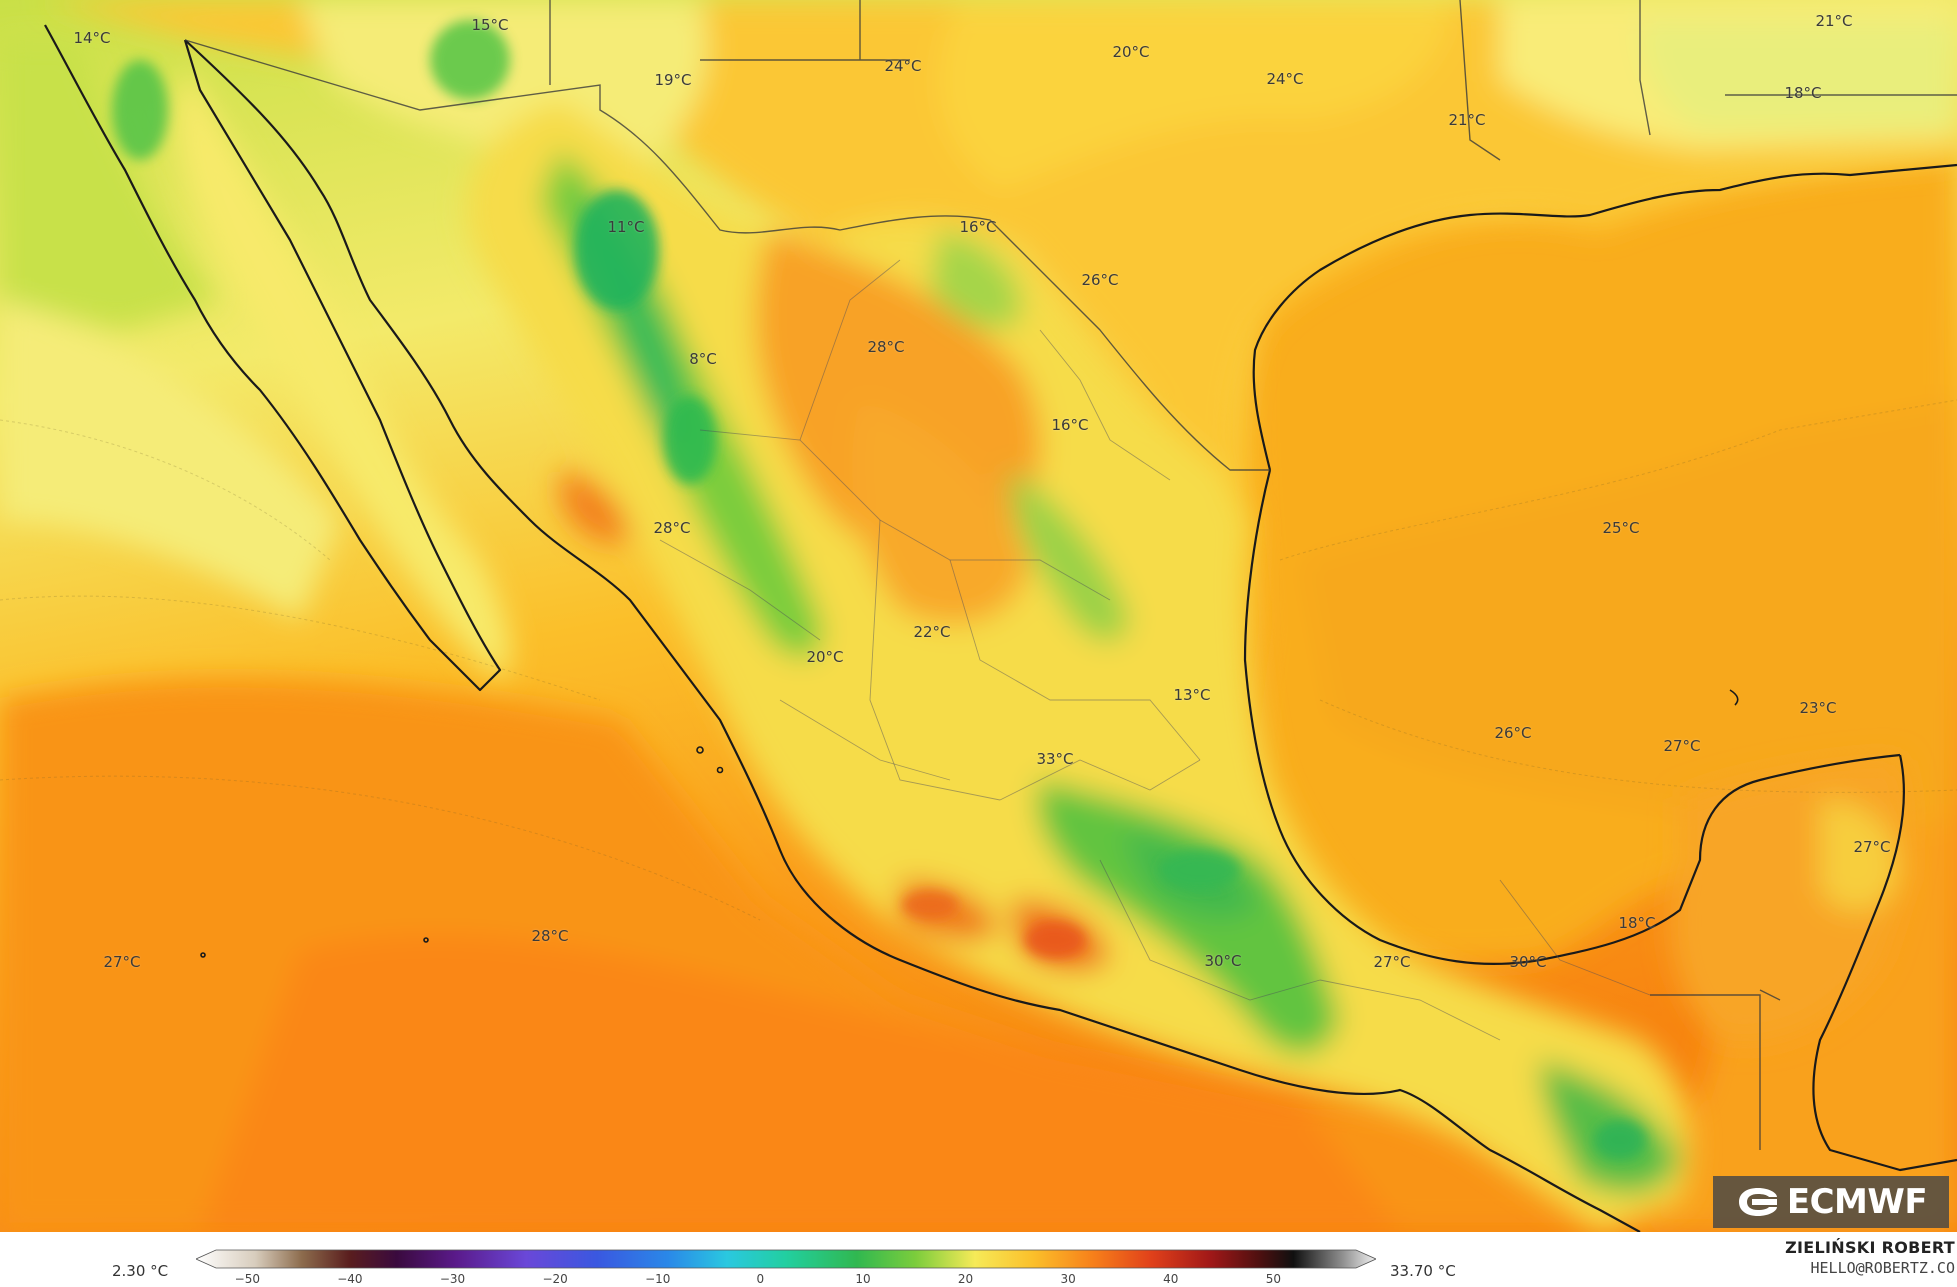 The width and height of the screenshot is (1957, 1287). I want to click on ecmwf-logo: ECMWF, so click(1831, 1202).